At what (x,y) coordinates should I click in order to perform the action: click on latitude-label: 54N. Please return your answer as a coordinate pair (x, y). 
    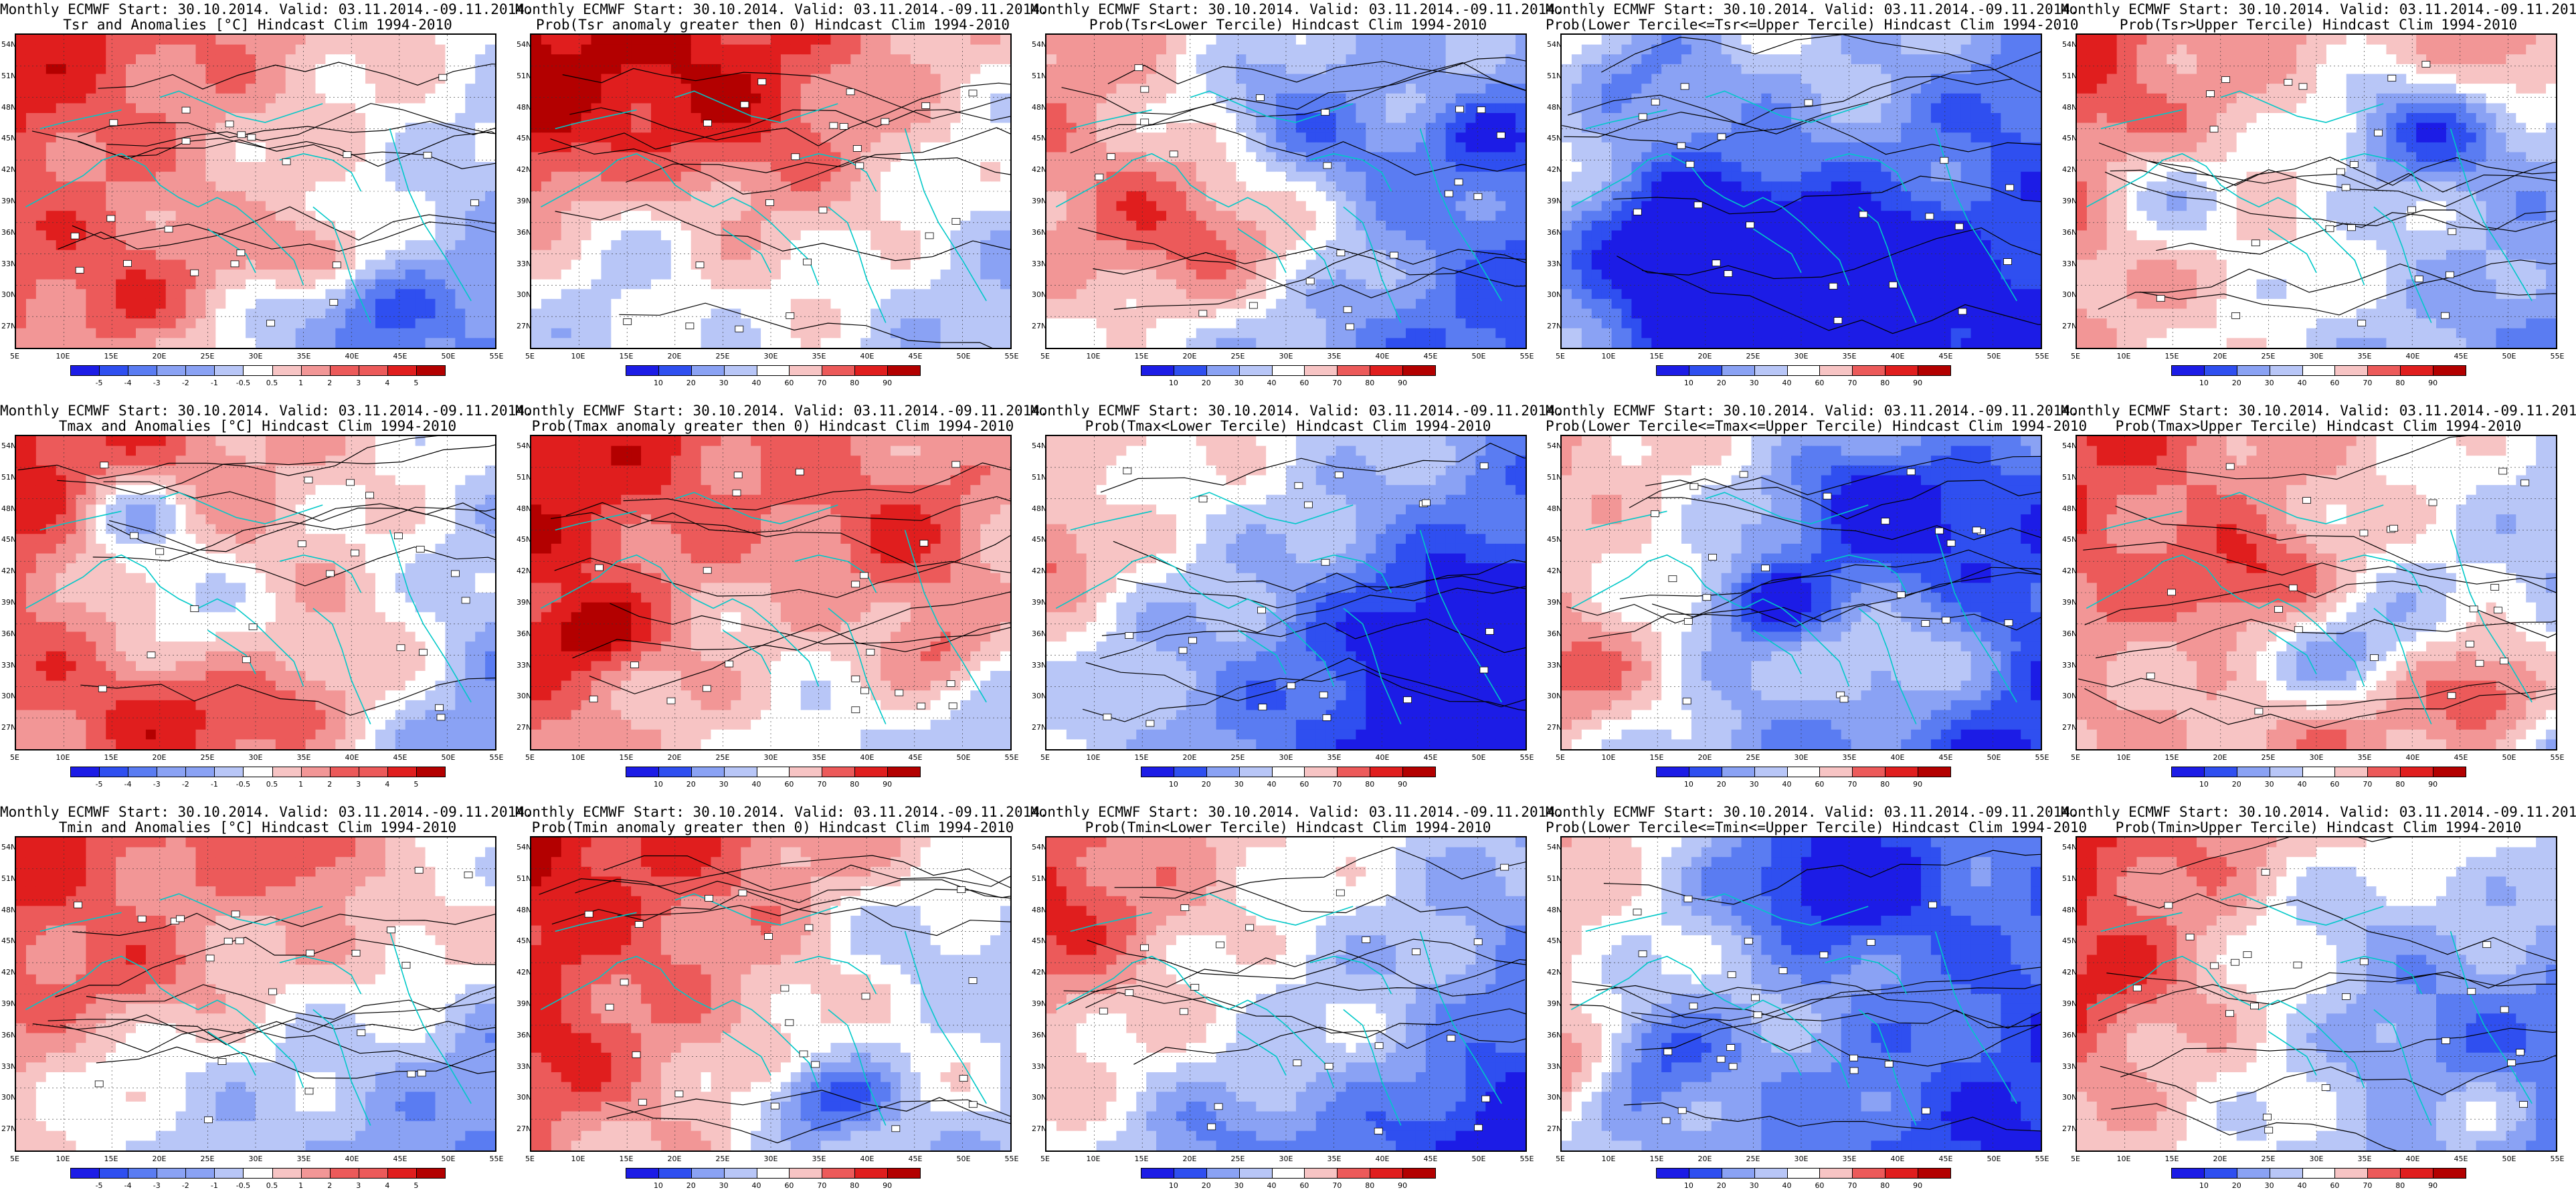
    Looking at the image, I should click on (1555, 445).